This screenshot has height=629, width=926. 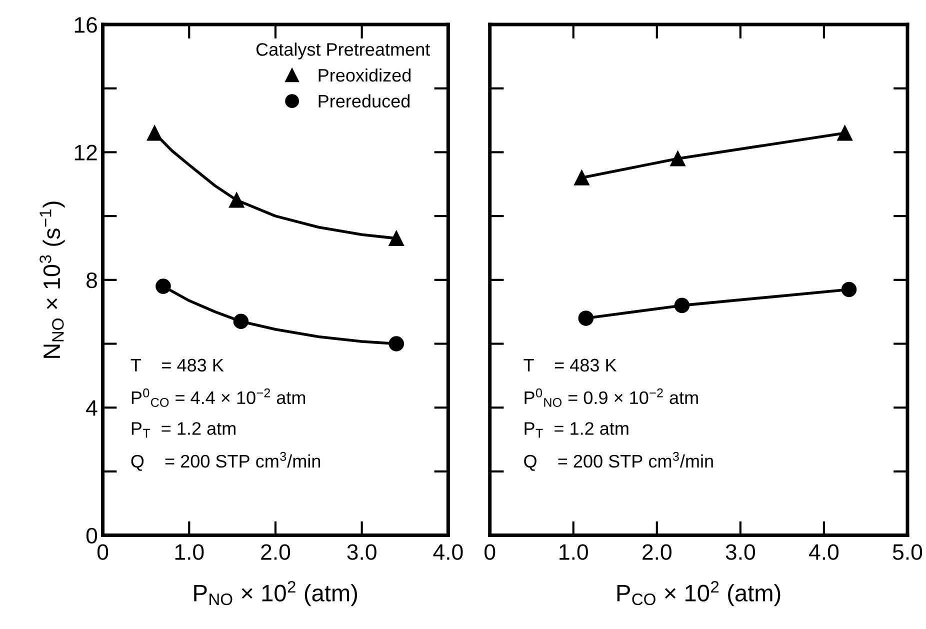 What do you see at coordinates (907, 552) in the screenshot?
I see `x-tick-label: 5.0` at bounding box center [907, 552].